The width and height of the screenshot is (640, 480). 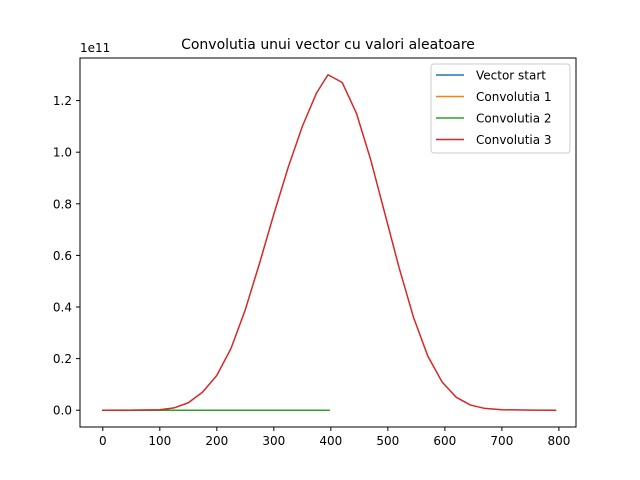 What do you see at coordinates (95, 48) in the screenshot?
I see `y-offset-label: 1e11` at bounding box center [95, 48].